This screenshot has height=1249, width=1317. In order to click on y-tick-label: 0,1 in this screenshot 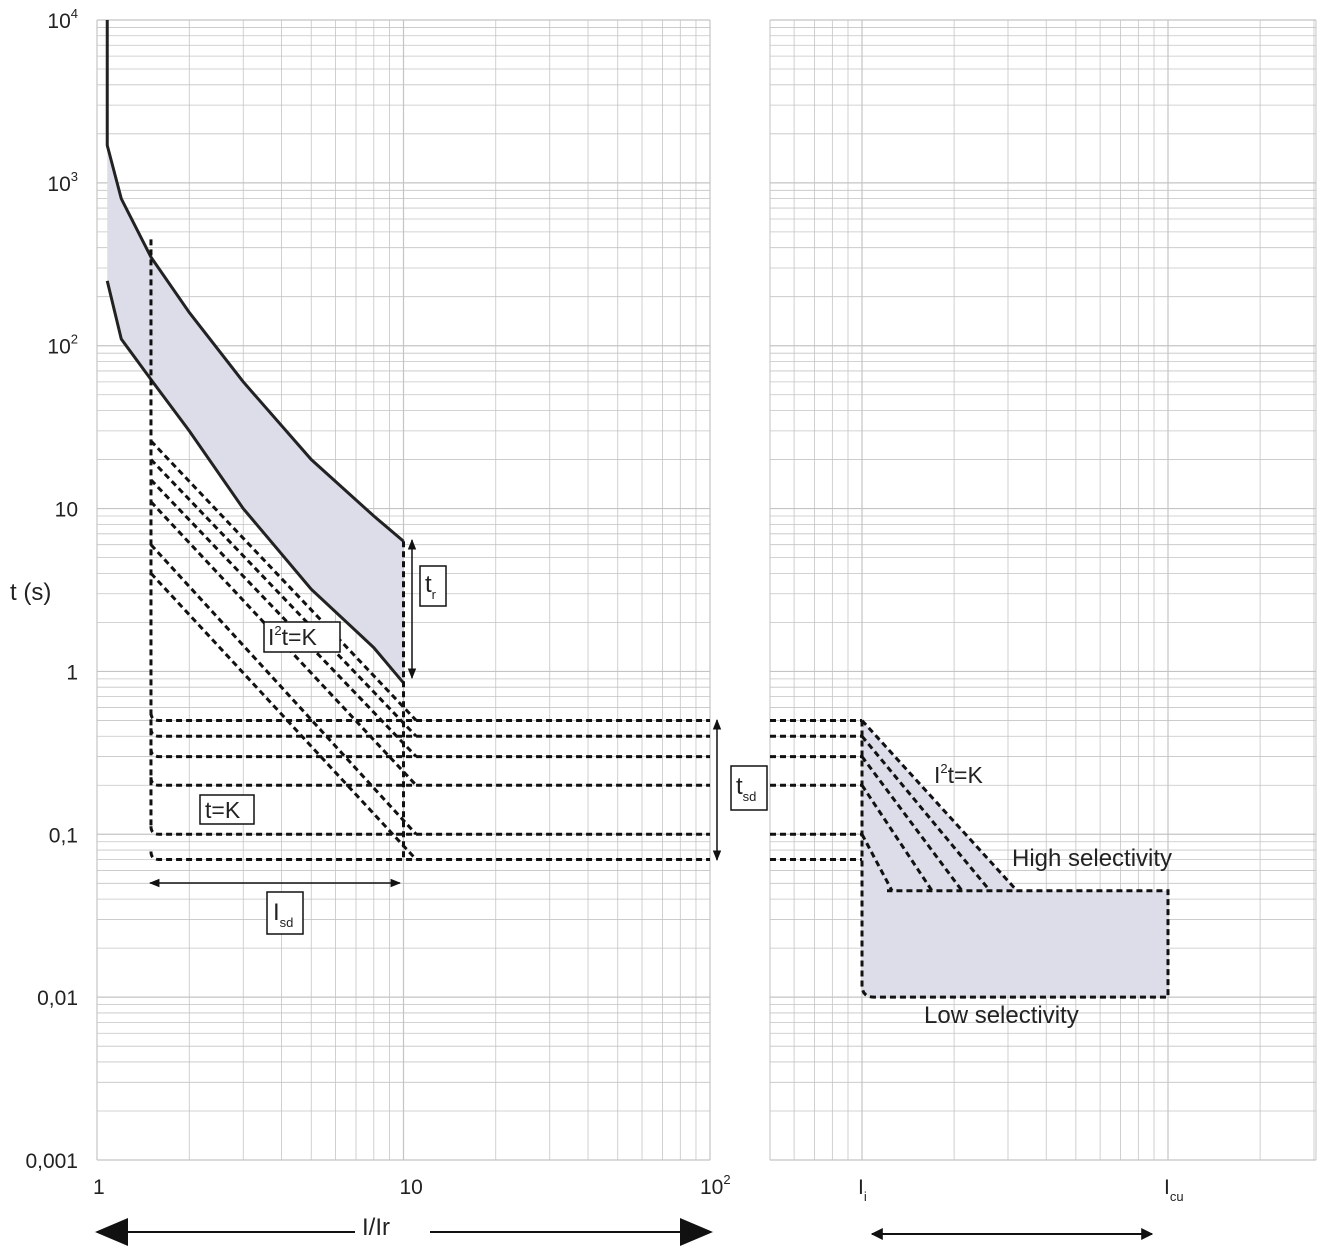, I will do `click(63, 835)`.